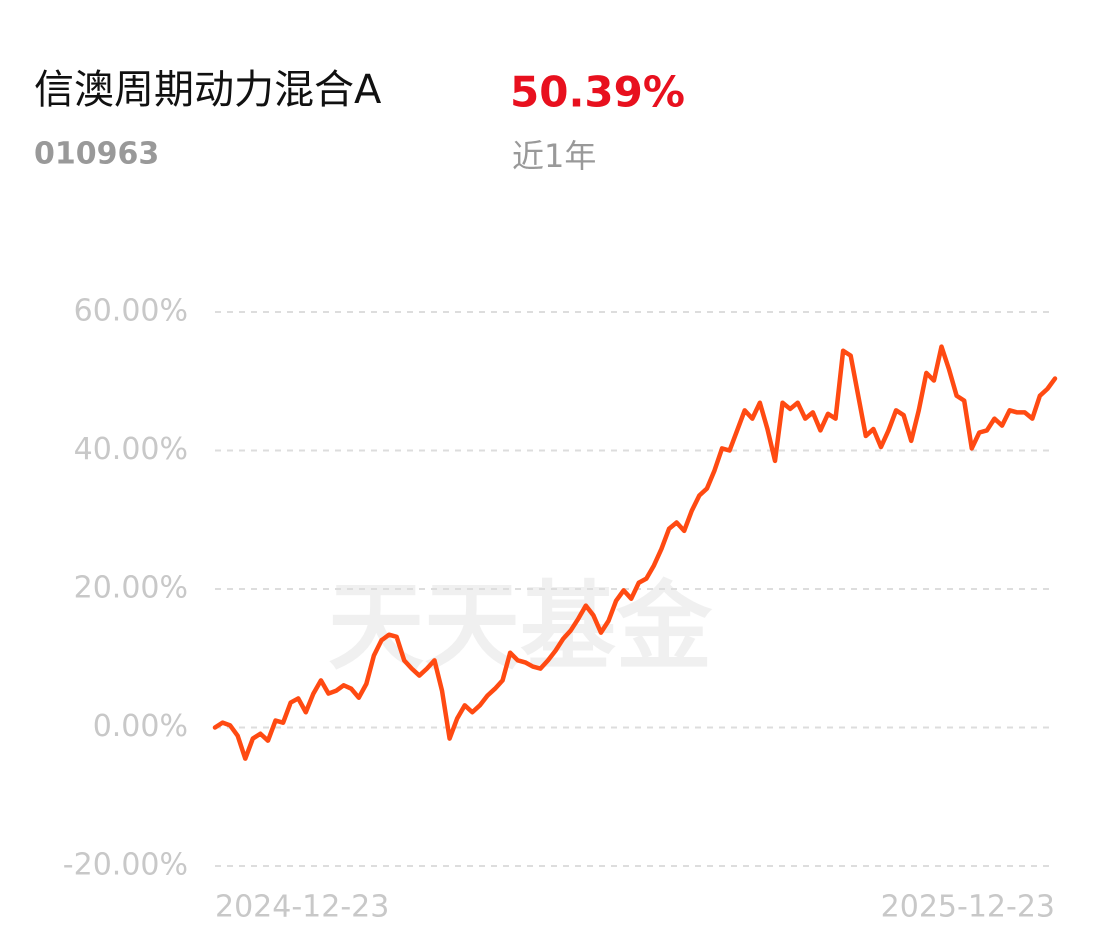  Describe the element at coordinates (140, 726) in the screenshot. I see `y-tick-label: 0.00%` at that location.